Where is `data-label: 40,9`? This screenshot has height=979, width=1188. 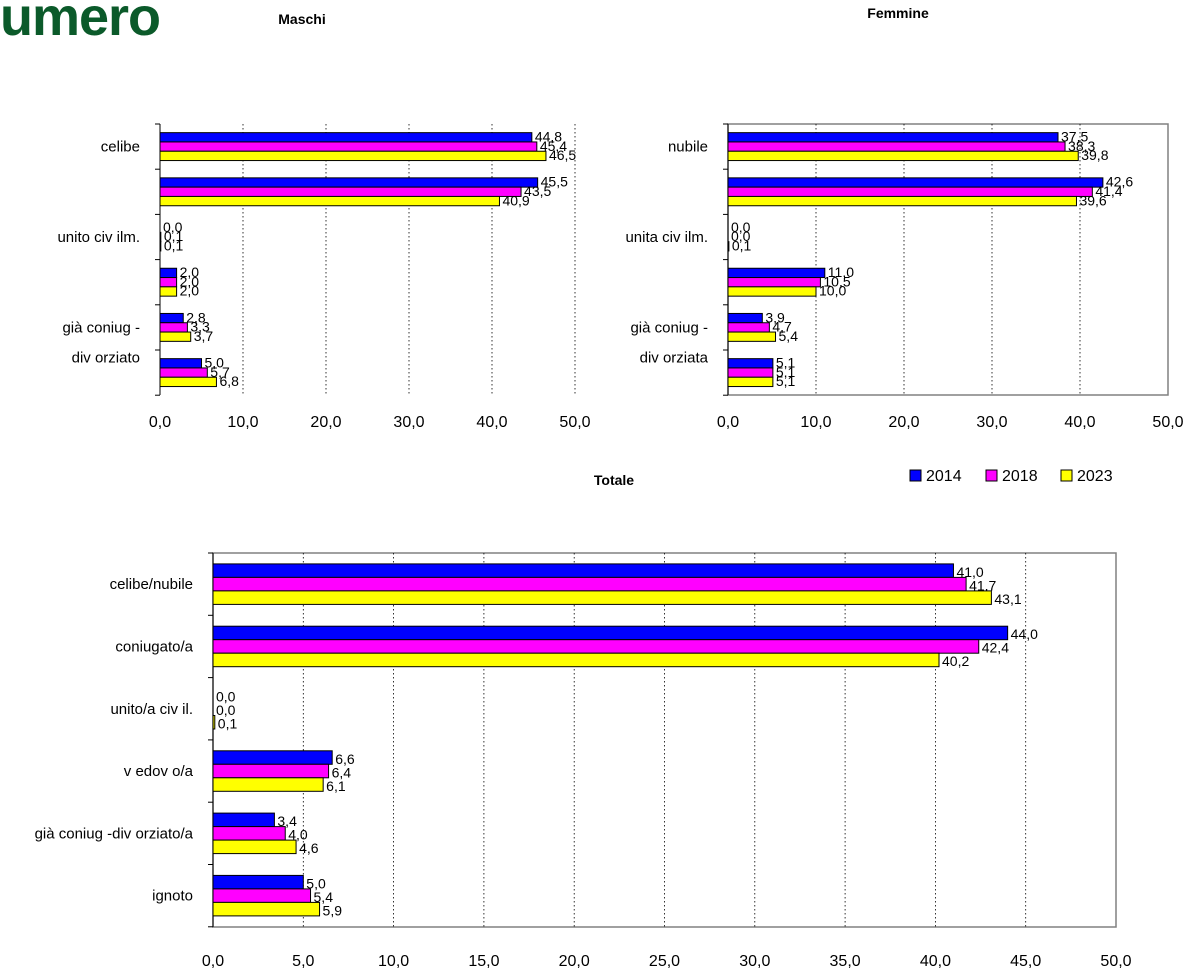
data-label: 40,9 is located at coordinates (515, 200).